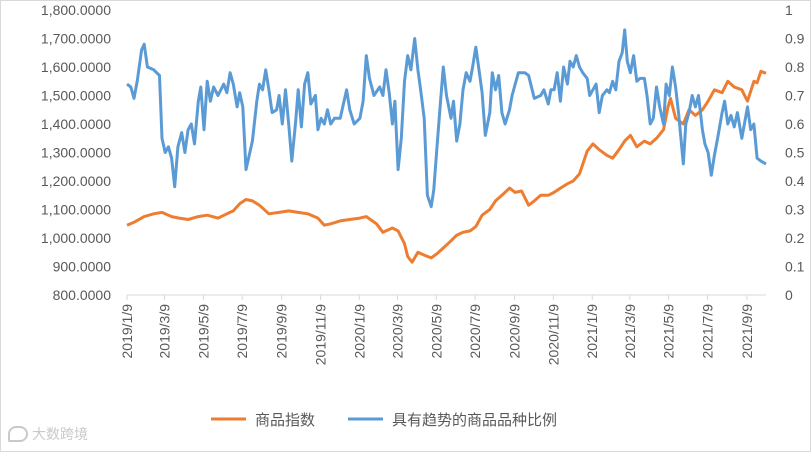  I want to click on x-tick-label: 2020/3/9, so click(397, 331).